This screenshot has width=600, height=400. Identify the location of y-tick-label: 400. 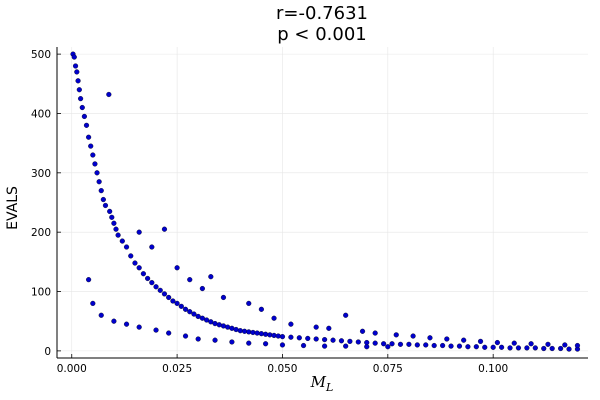
(41, 114).